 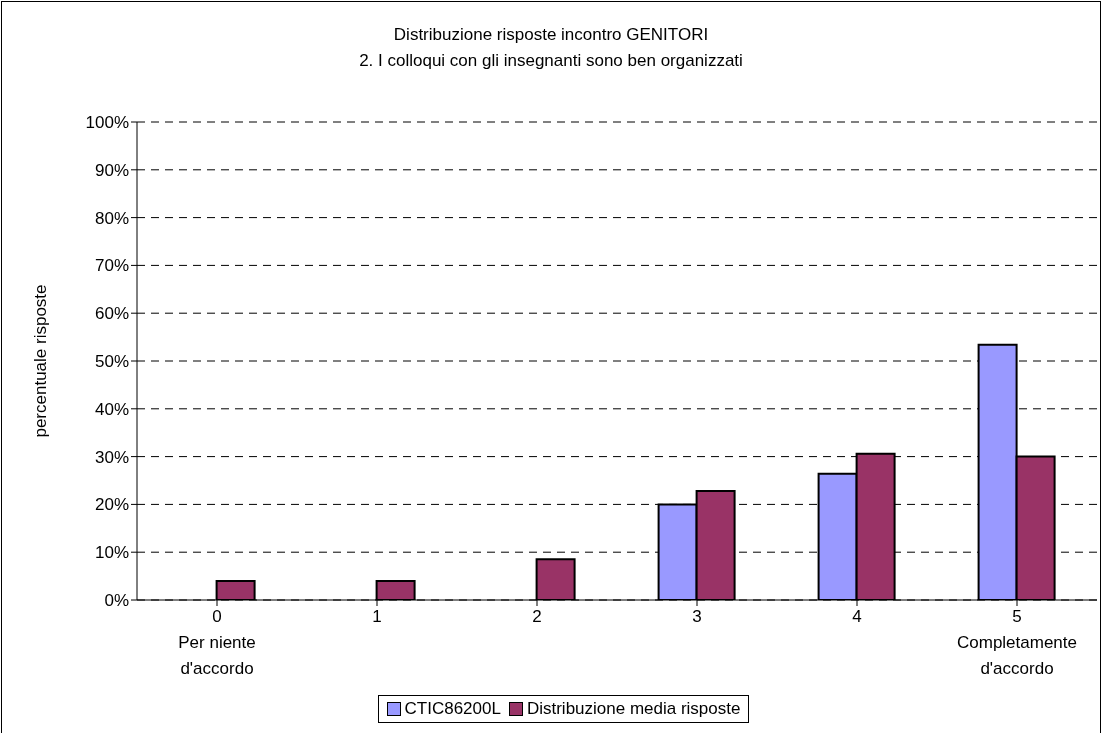 I want to click on y-tick-label: 80%, so click(x=111, y=218).